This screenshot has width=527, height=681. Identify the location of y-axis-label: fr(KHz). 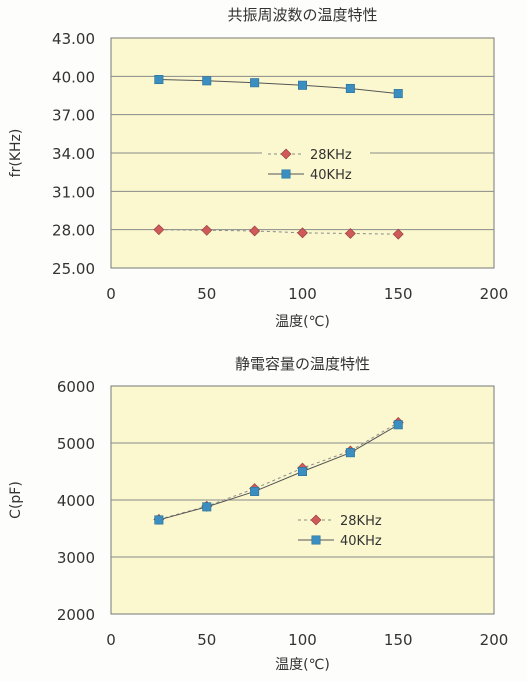
(16, 153).